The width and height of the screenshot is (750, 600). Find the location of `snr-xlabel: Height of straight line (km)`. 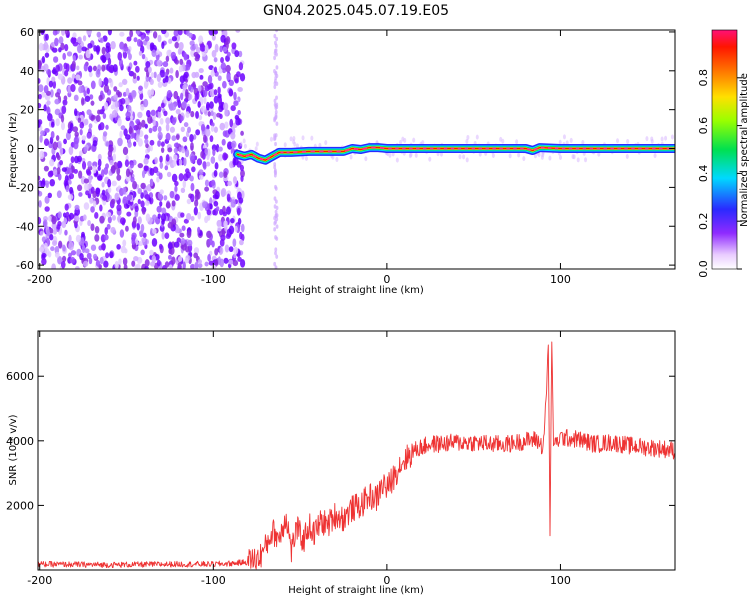

snr-xlabel: Height of straight line (km) is located at coordinates (356, 590).